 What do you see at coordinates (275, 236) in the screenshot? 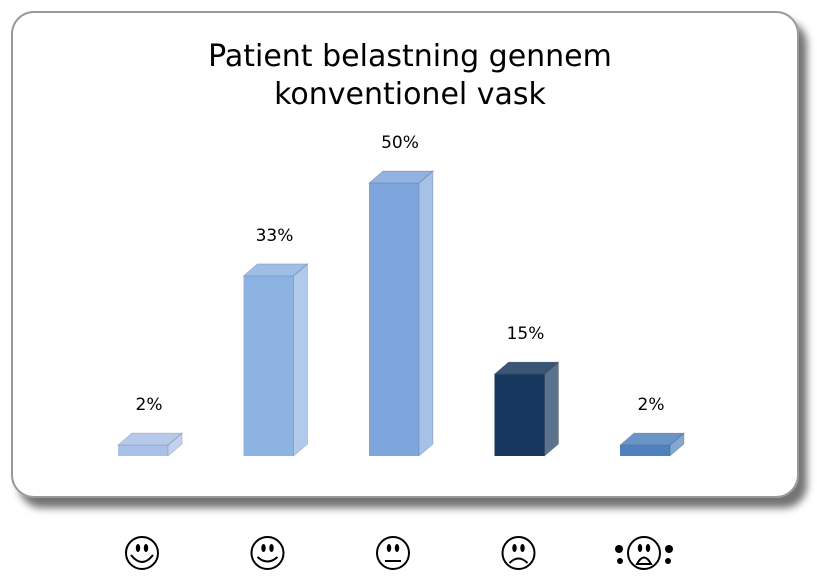
I see `data-label: 33%` at bounding box center [275, 236].